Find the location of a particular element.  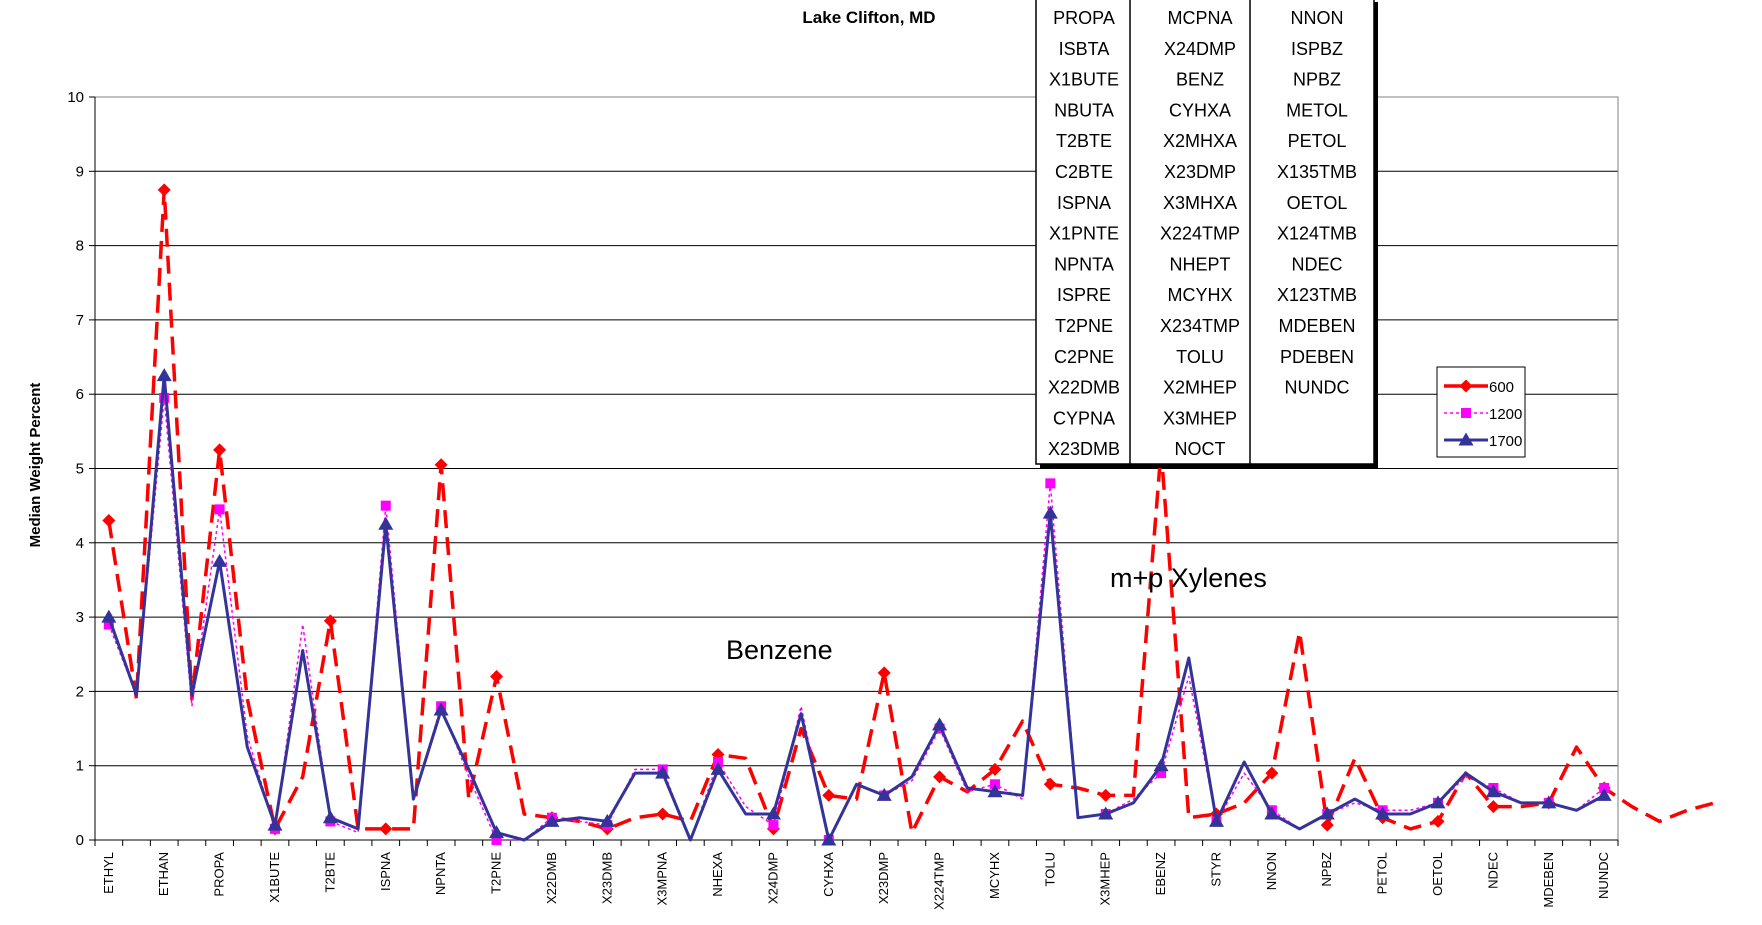

y-tick-label: 3 is located at coordinates (80, 617).